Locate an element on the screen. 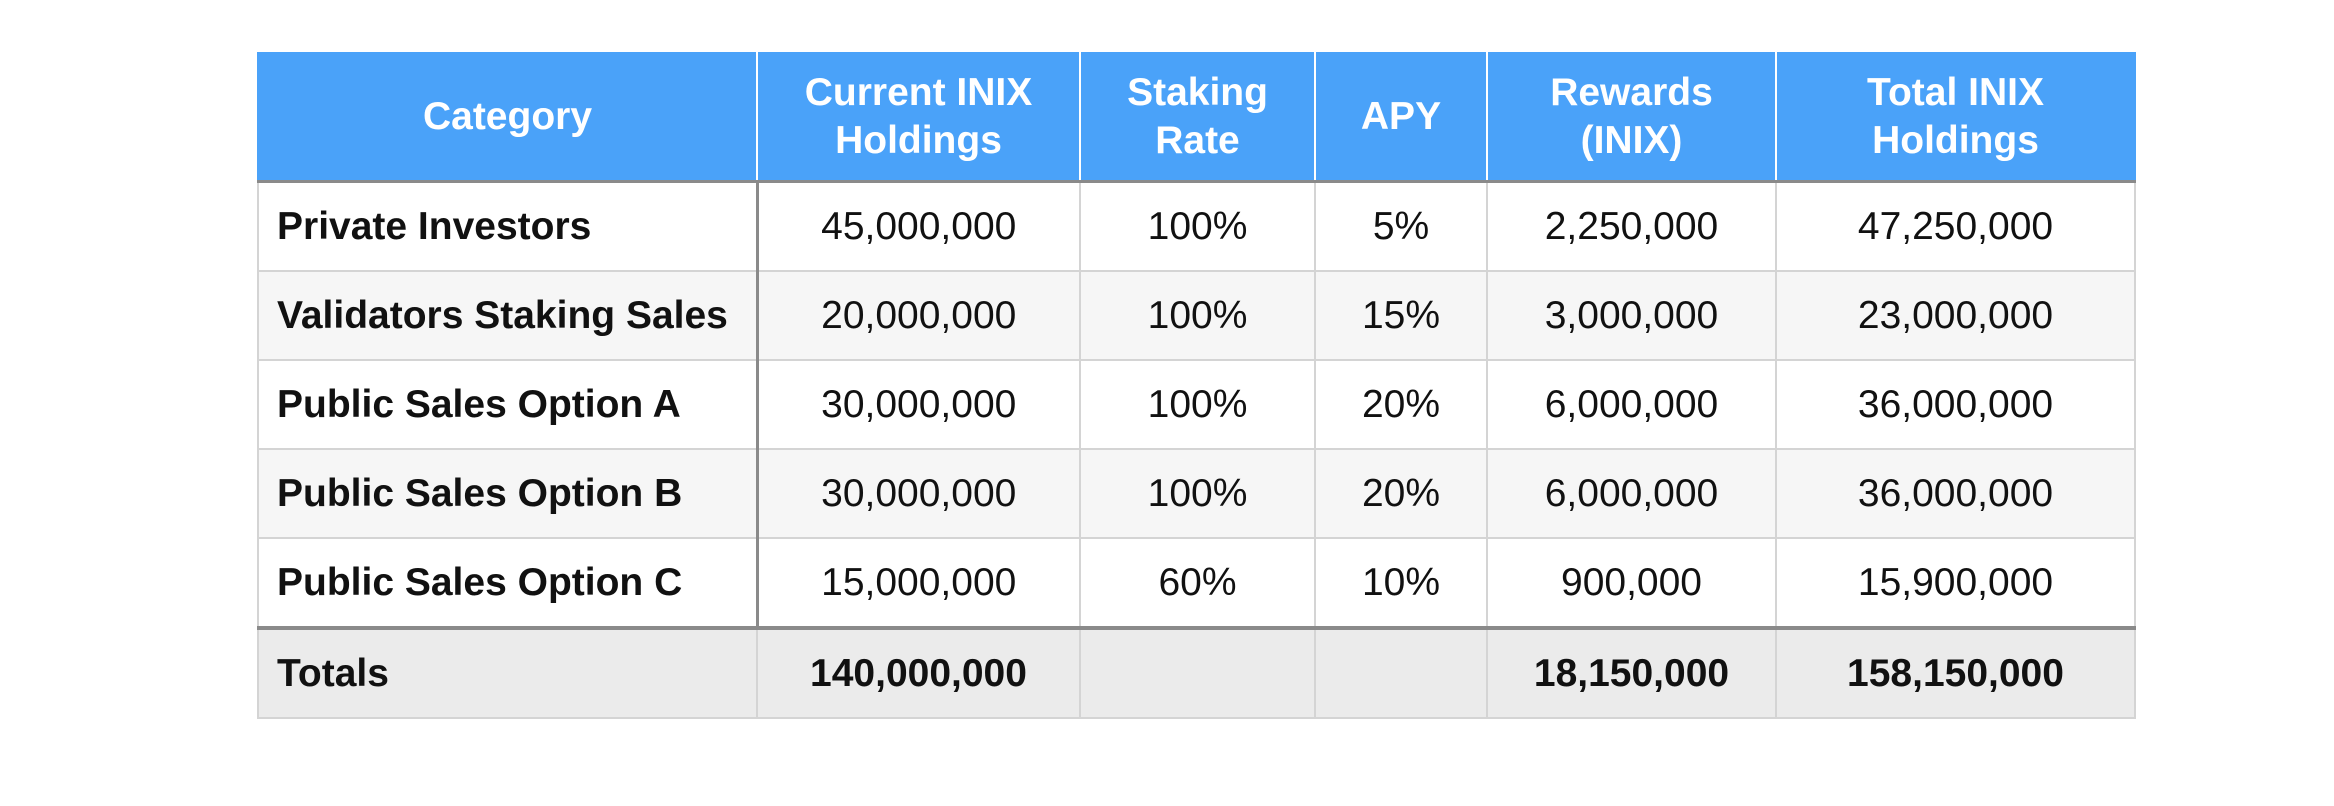  category-cell: Public Sales Option B is located at coordinates (508, 493).